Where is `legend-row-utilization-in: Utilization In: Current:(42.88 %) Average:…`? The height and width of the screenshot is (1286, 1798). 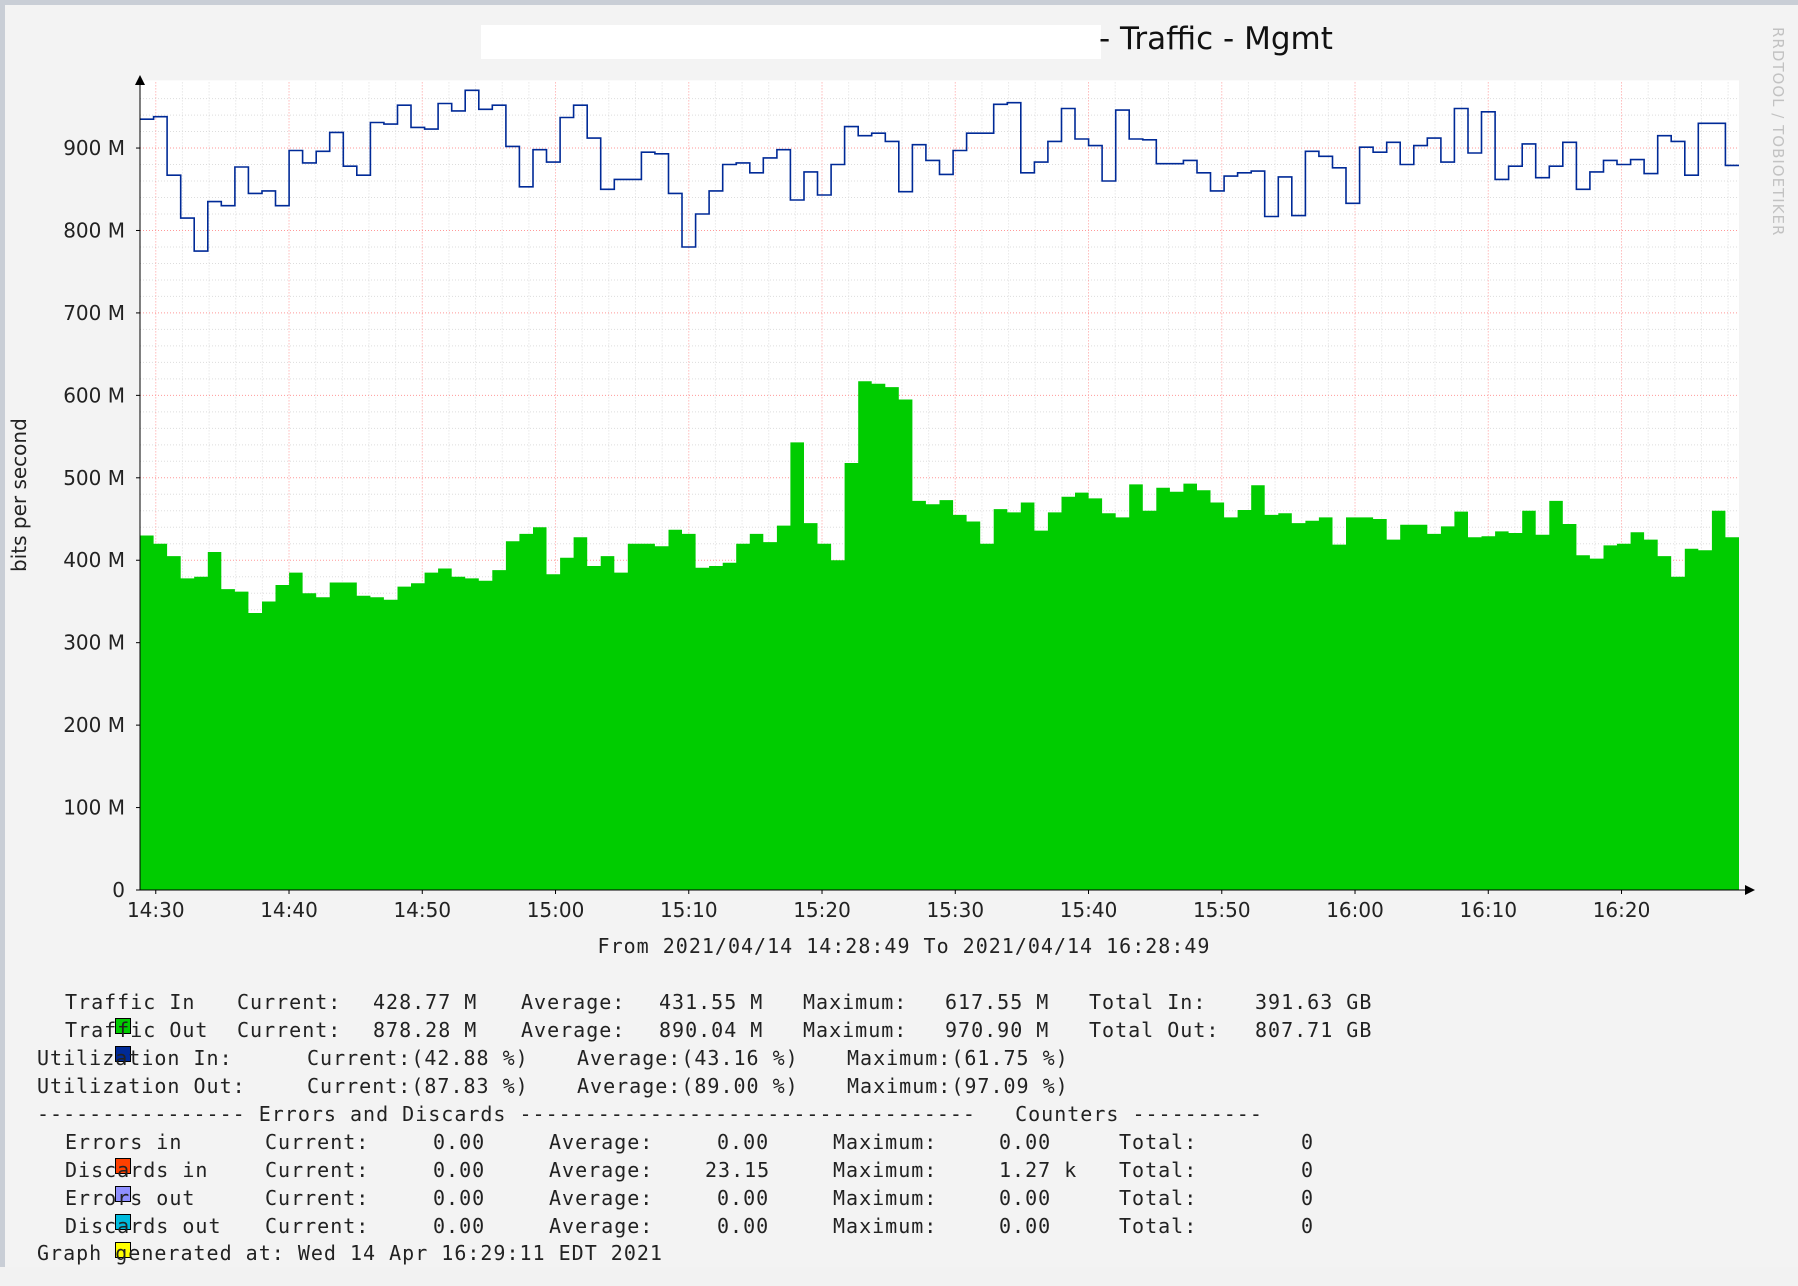
legend-row-utilization-in: Utilization In: Current:(42.88 %) Average:… is located at coordinates (552, 1060).